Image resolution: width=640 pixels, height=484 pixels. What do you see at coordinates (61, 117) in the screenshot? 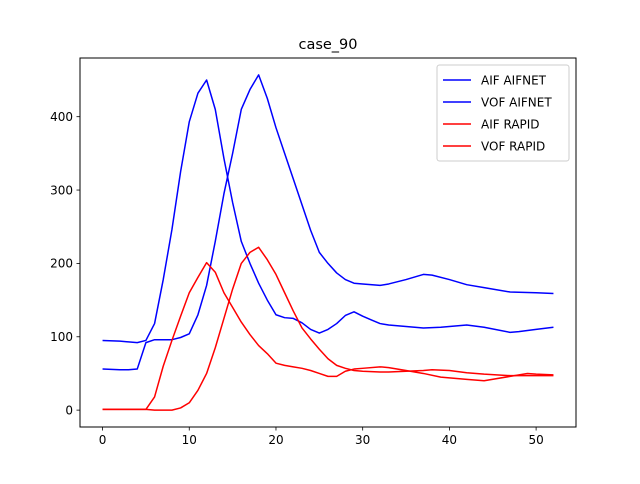
I see `y-tick-label: 400` at bounding box center [61, 117].